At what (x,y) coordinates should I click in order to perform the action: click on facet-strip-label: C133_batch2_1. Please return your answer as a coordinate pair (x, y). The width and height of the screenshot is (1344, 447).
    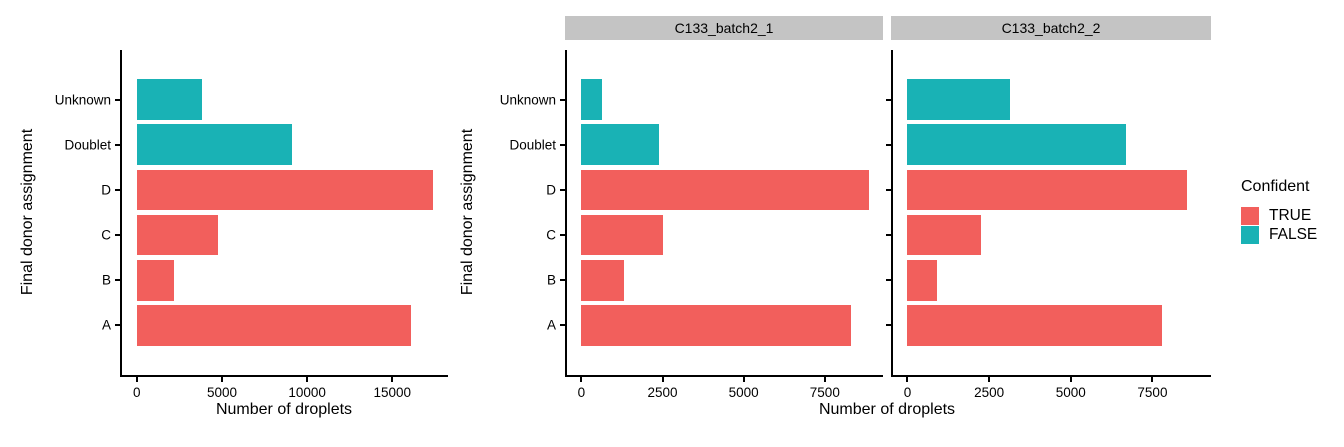
    Looking at the image, I should click on (724, 28).